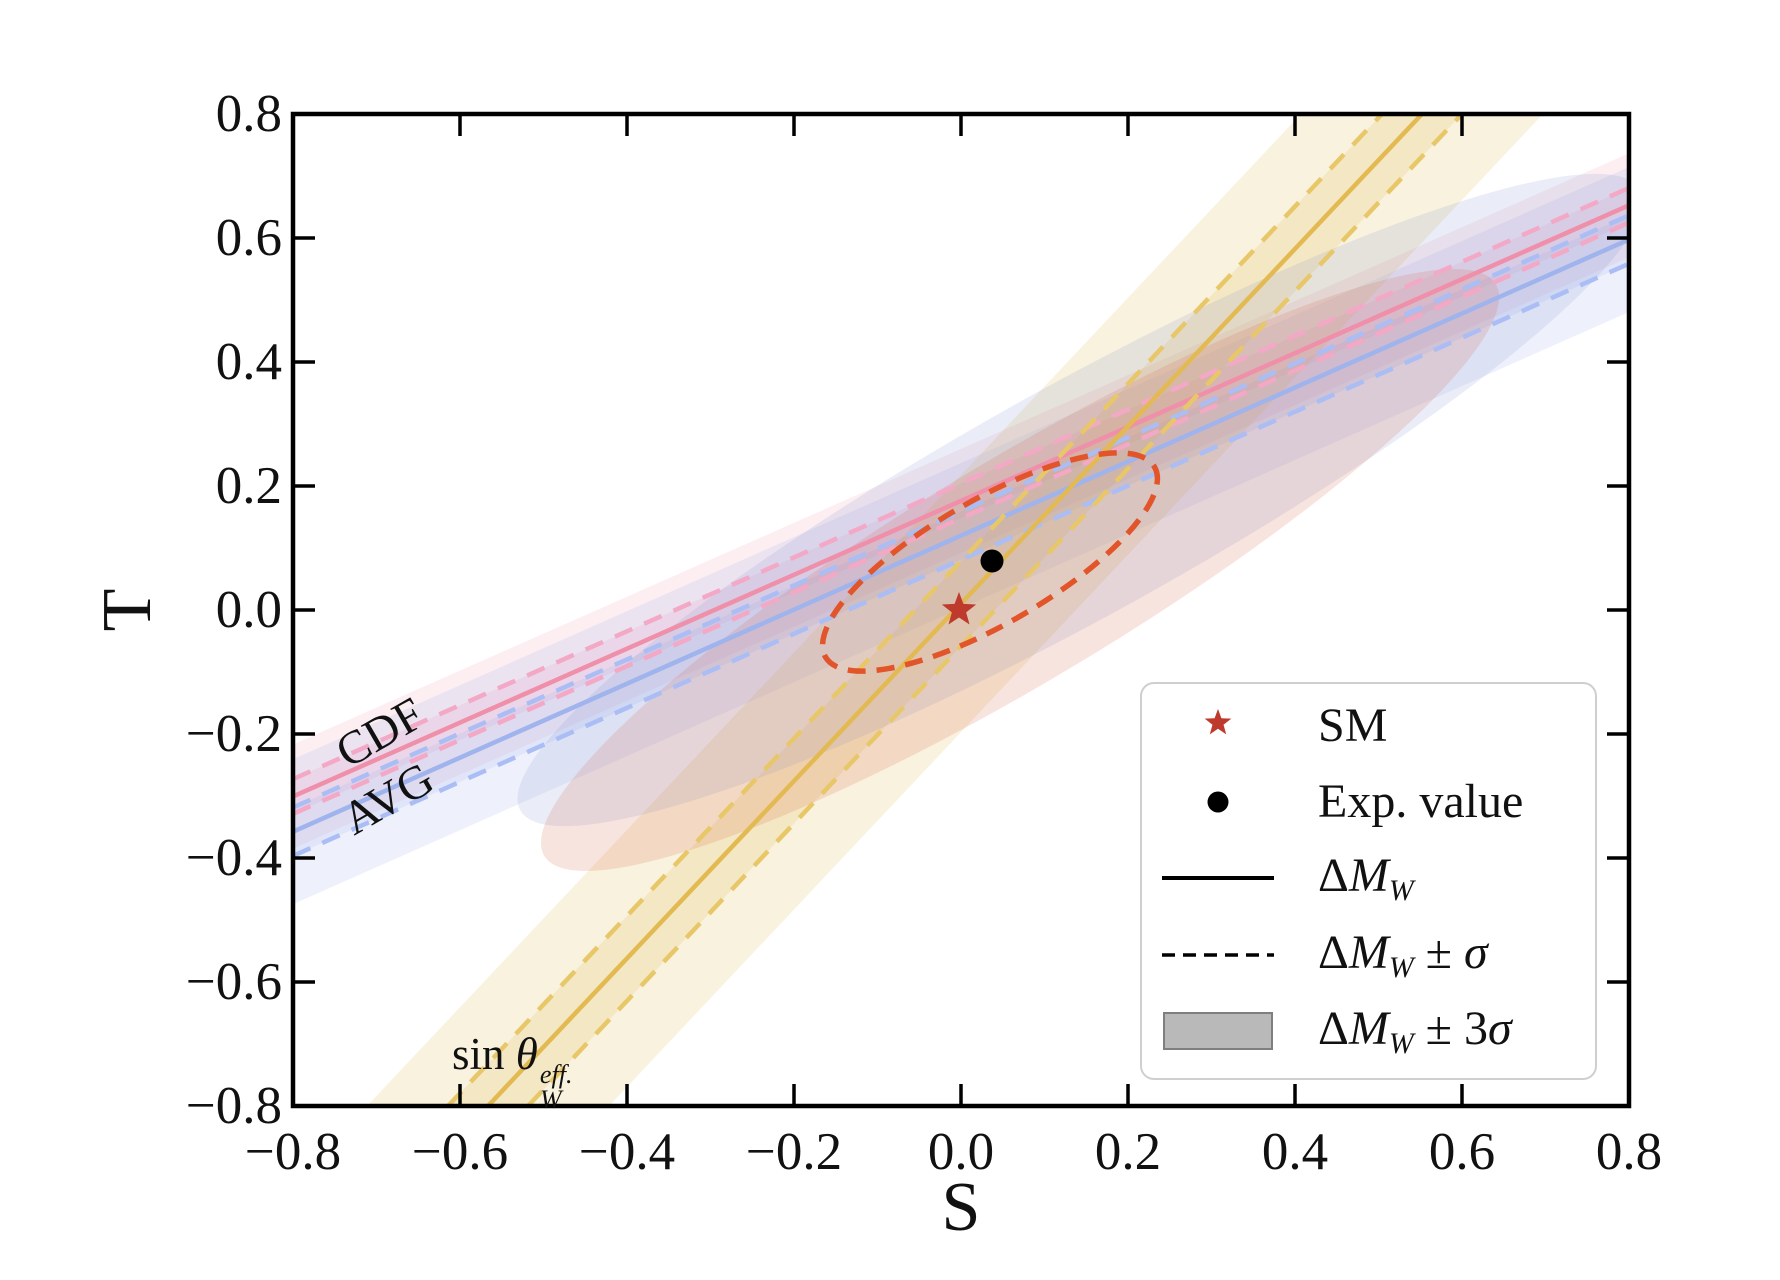 The height and width of the screenshot is (1280, 1780). I want to click on legend-solid-line-icon, so click(1218, 878).